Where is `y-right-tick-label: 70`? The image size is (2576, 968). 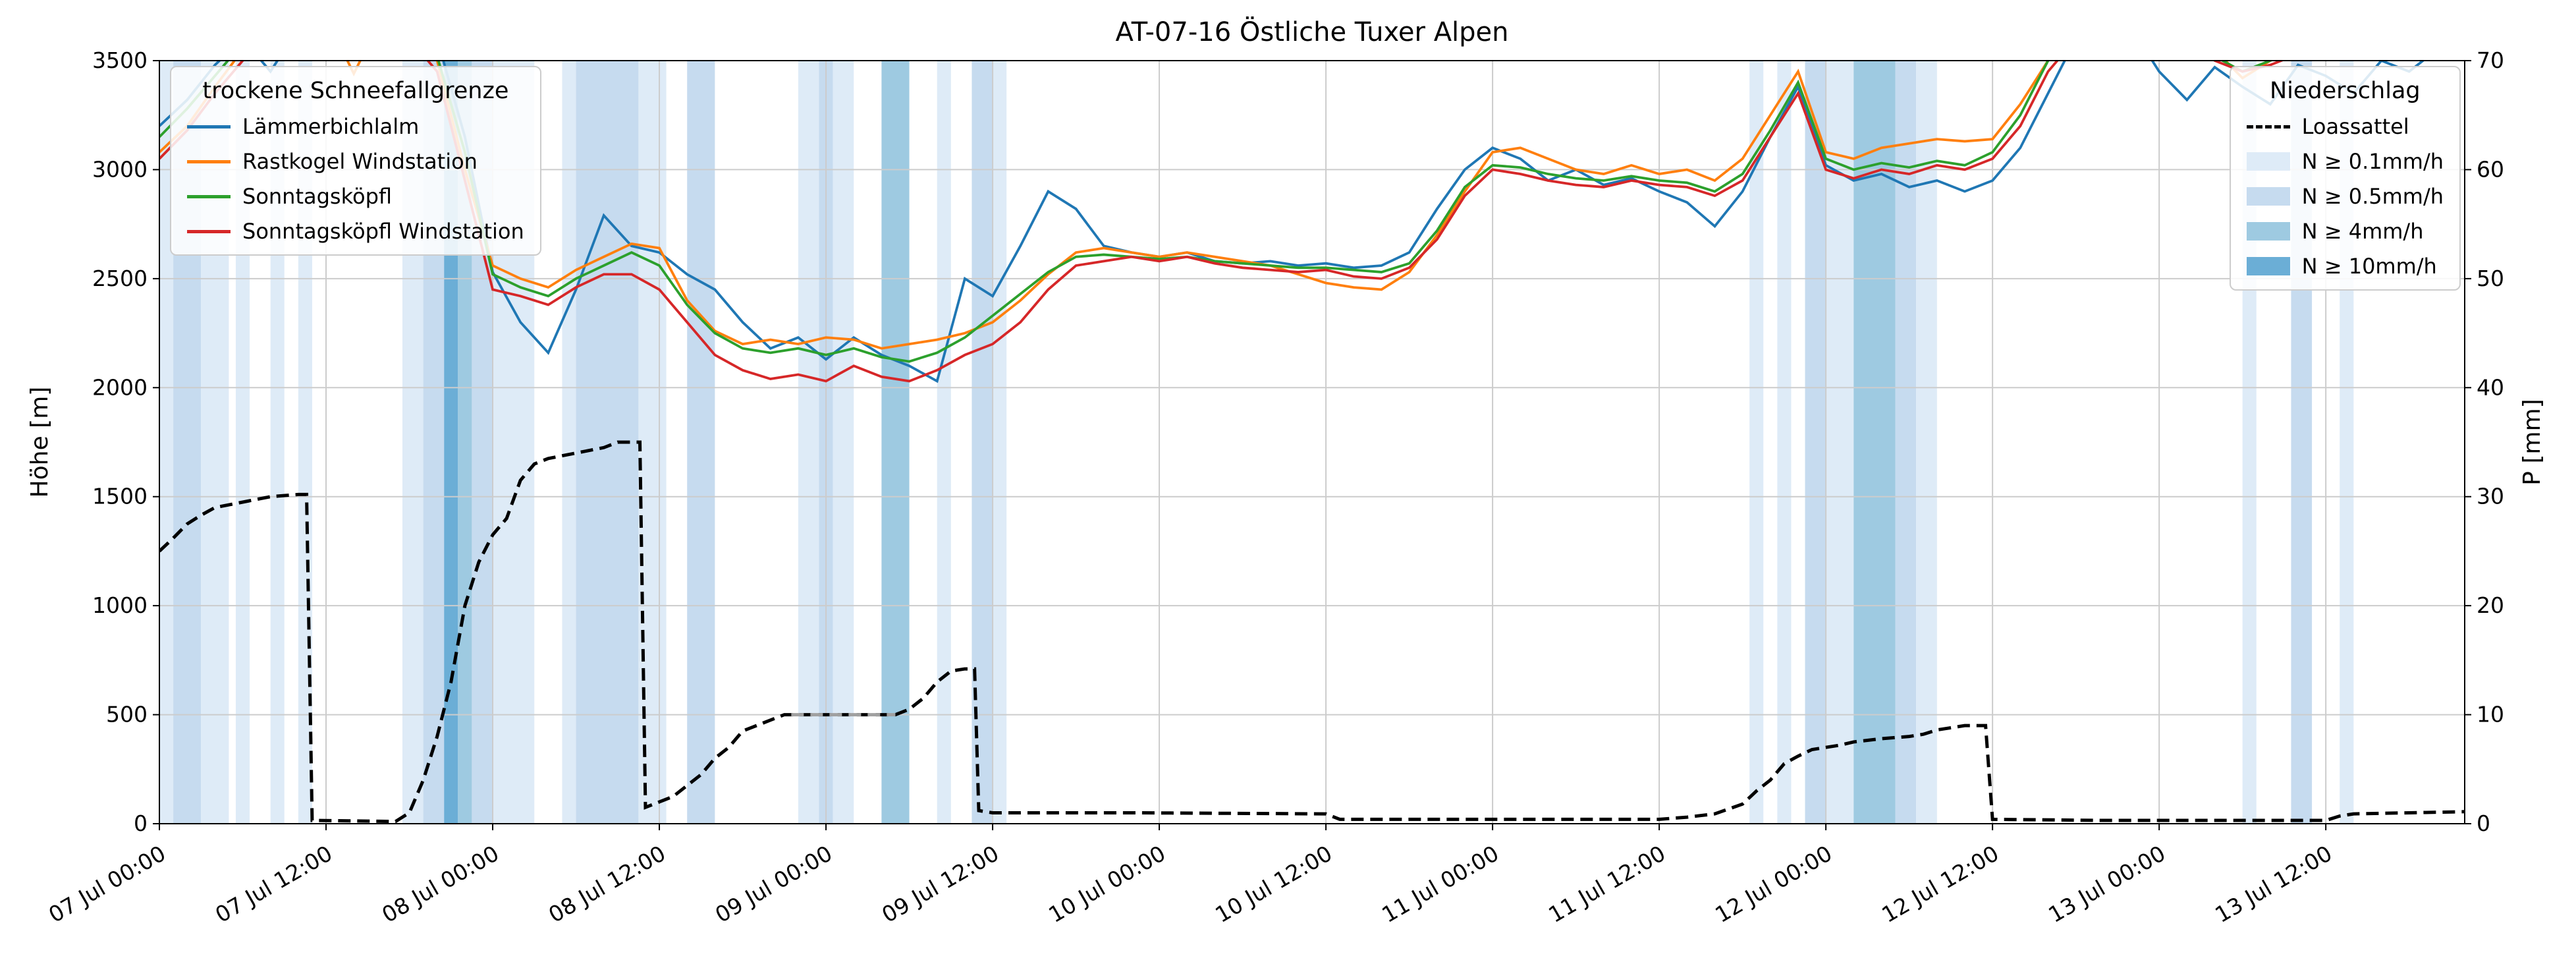 y-right-tick-label: 70 is located at coordinates (2490, 60).